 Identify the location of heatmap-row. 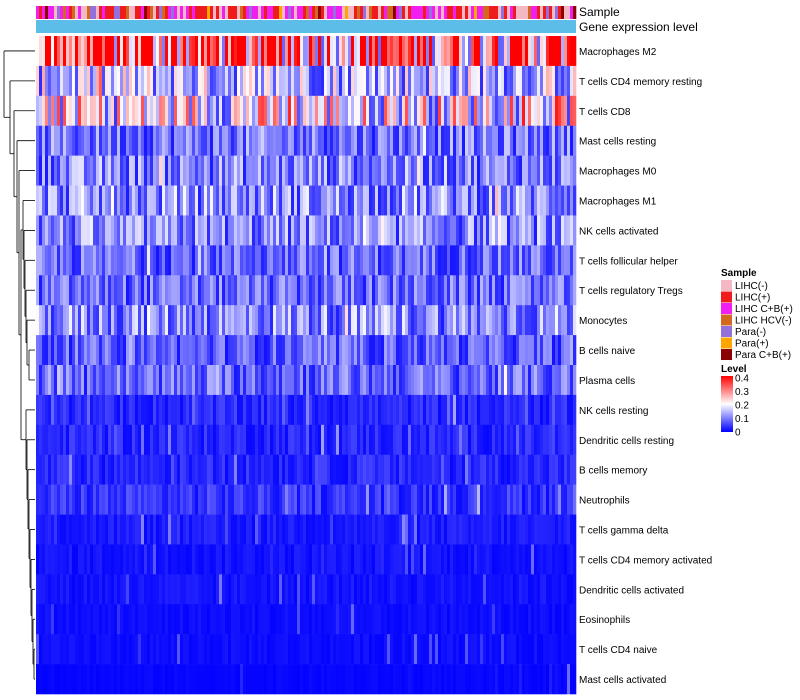
(306, 290).